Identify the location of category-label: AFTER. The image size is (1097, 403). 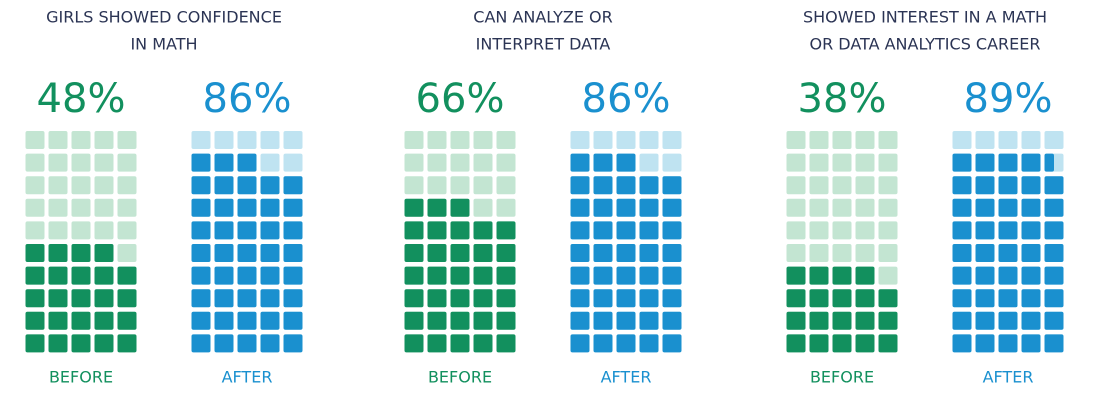
(1008, 377).